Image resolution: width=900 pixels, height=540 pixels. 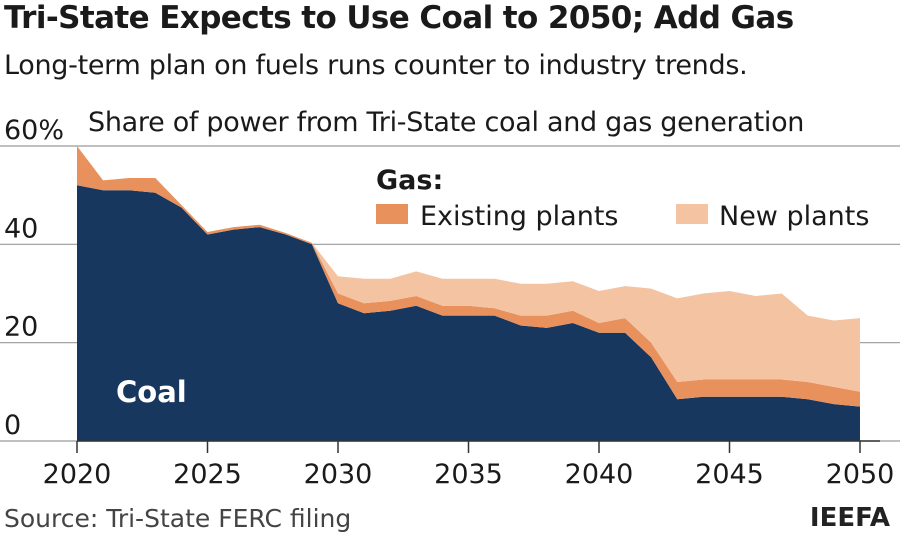 I want to click on x-tick-label-2045: 2045, so click(x=729, y=474).